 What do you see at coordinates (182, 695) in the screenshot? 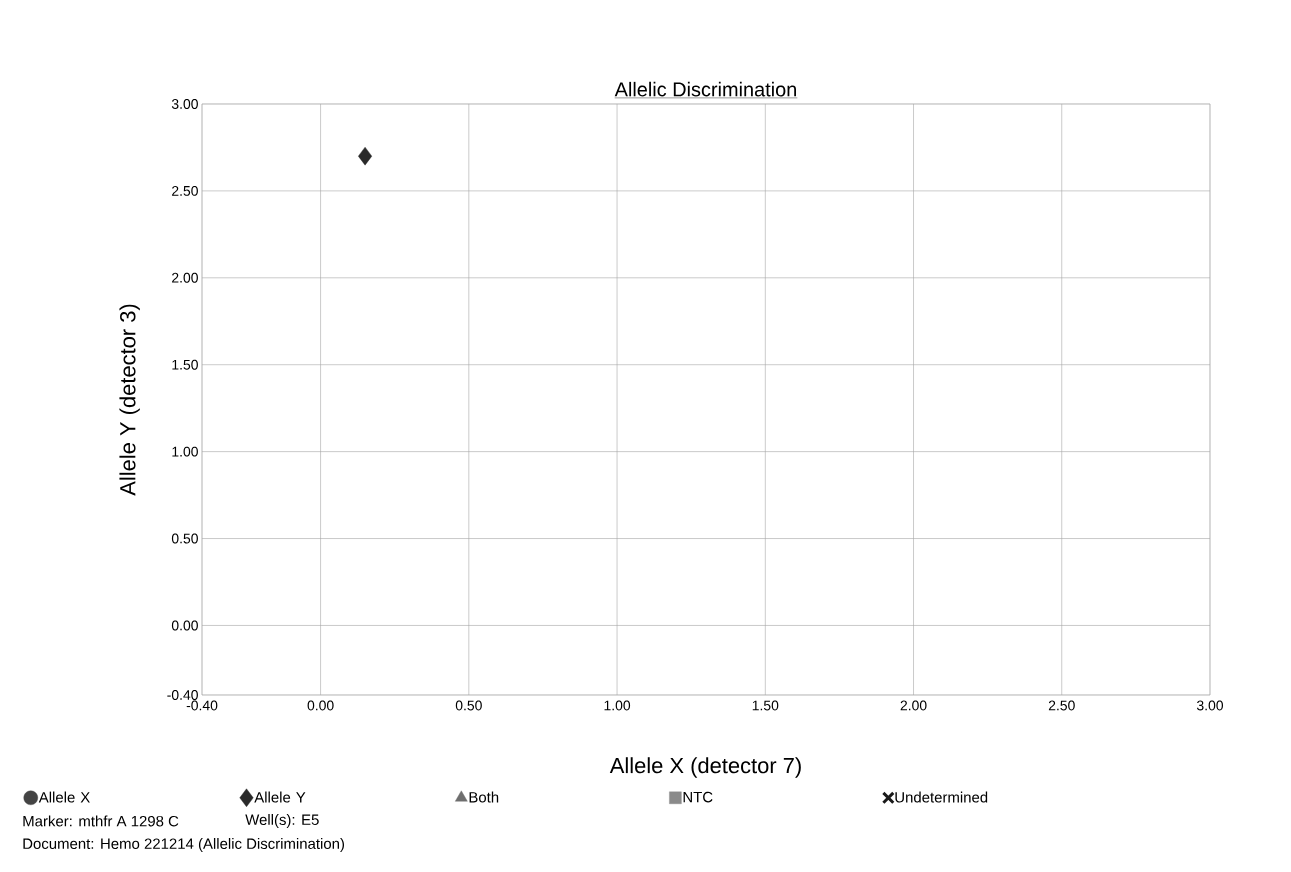
I see `y-tick-label: -0.40` at bounding box center [182, 695].